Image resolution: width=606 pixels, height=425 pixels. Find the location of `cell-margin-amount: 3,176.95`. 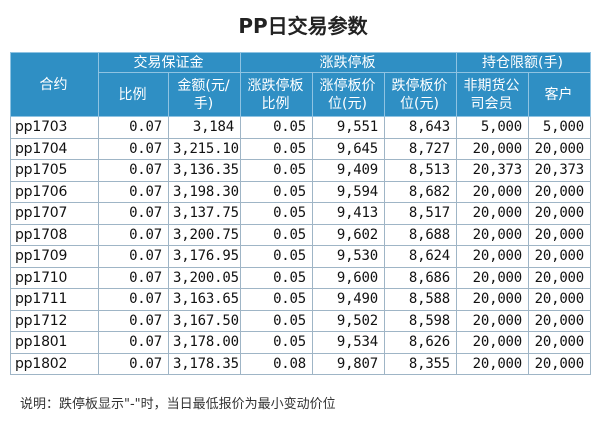

cell-margin-amount: 3,176.95 is located at coordinates (204, 256).